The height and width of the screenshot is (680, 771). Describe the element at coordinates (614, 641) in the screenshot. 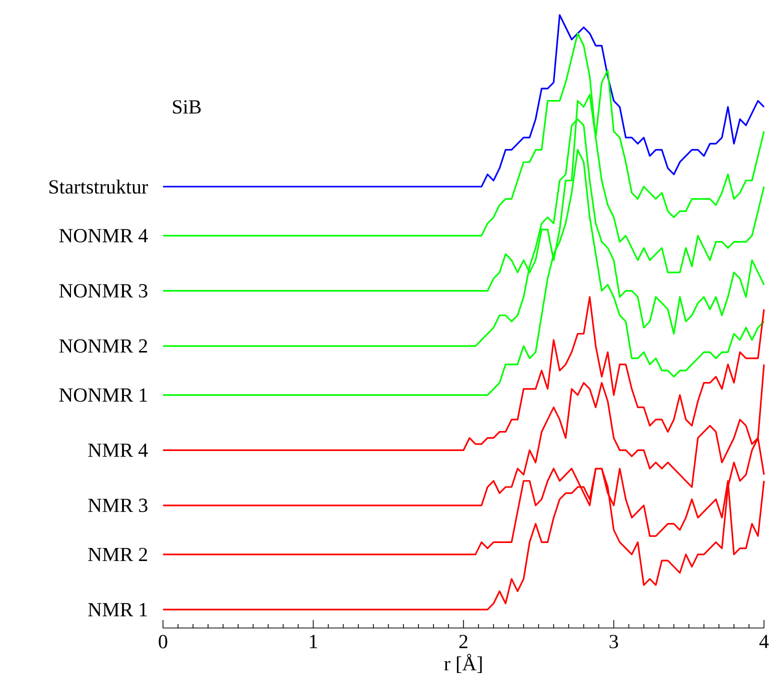

I see `x-tick-label: 3` at that location.